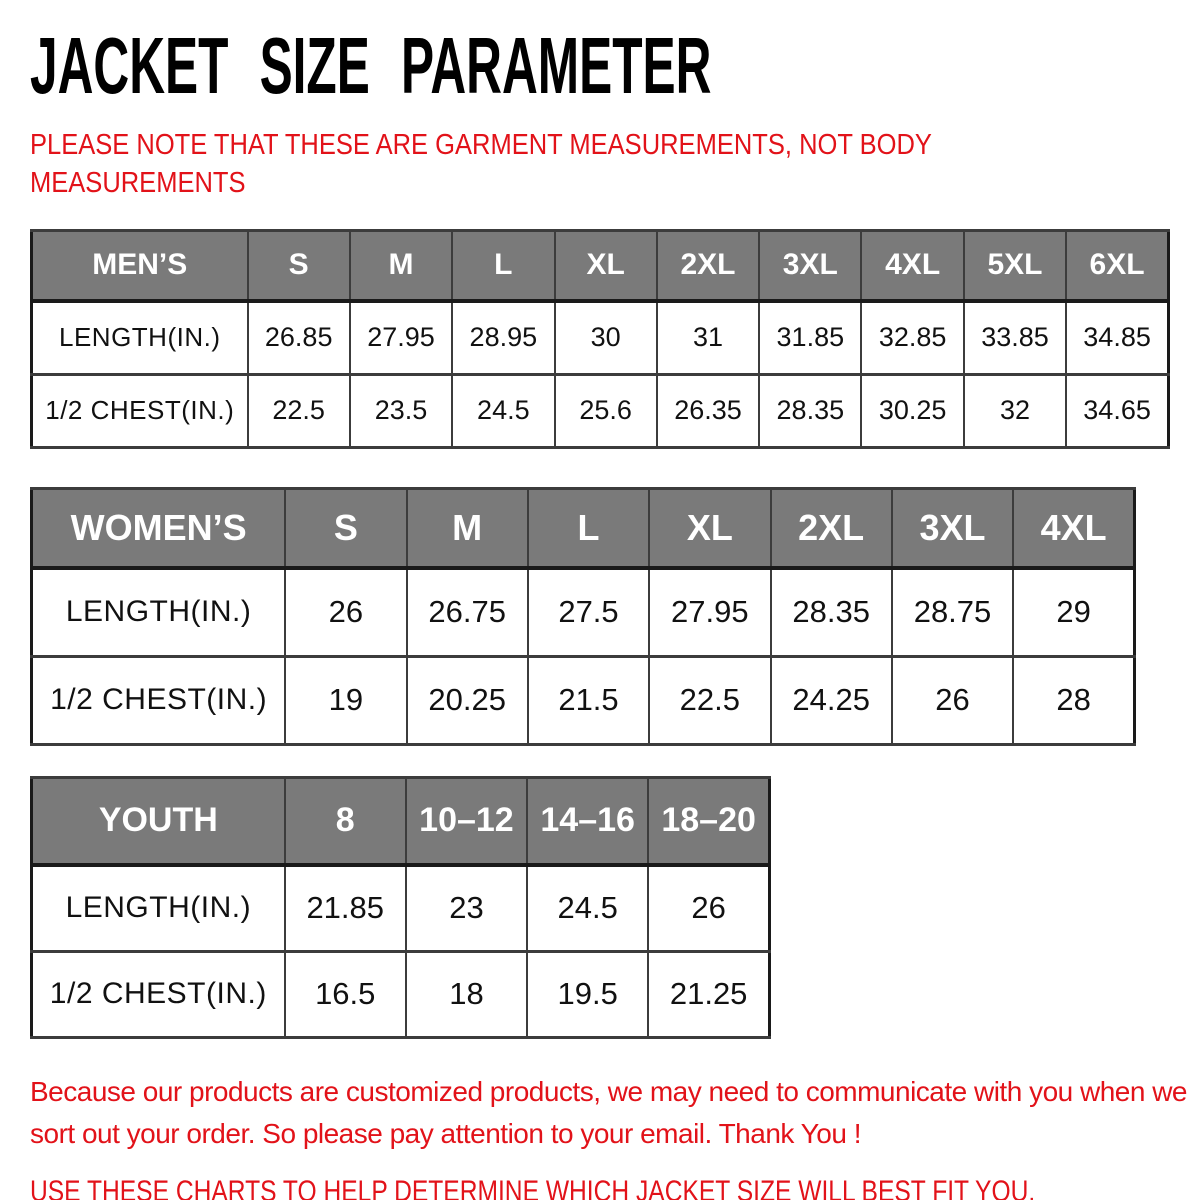  Describe the element at coordinates (139, 410) in the screenshot. I see `mens-row-label: 1/2 CHEST(IN.)` at that location.